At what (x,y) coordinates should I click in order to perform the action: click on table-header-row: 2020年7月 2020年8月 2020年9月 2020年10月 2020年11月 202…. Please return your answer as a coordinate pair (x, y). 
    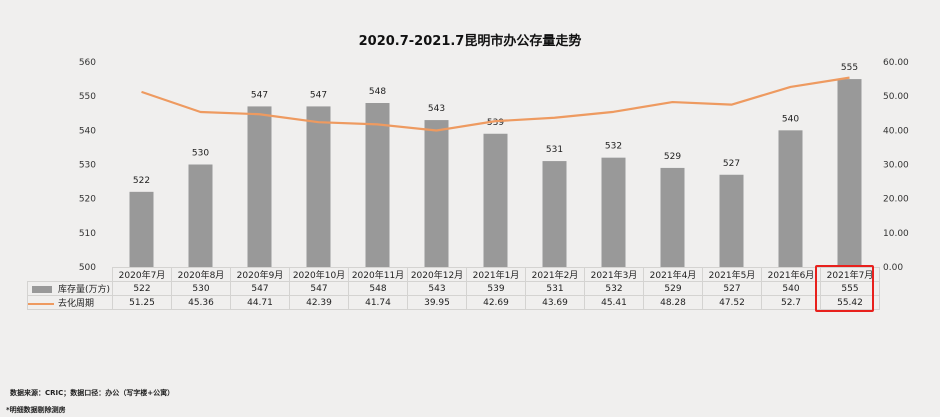
    Looking at the image, I should click on (453, 274).